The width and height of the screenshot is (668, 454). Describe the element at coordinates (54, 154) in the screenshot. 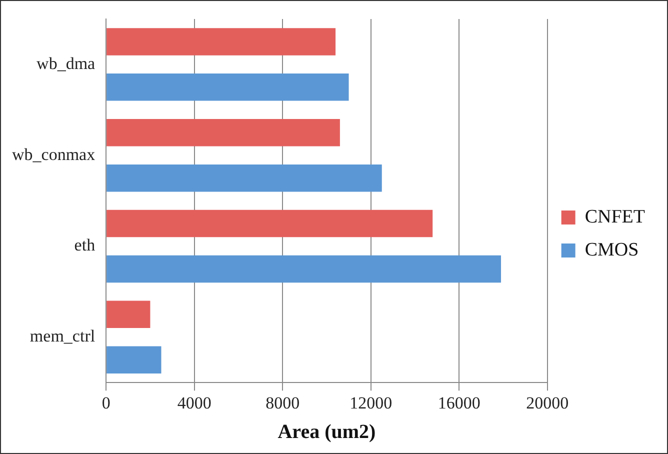

I see `y-tick-label: wb_conmax` at that location.